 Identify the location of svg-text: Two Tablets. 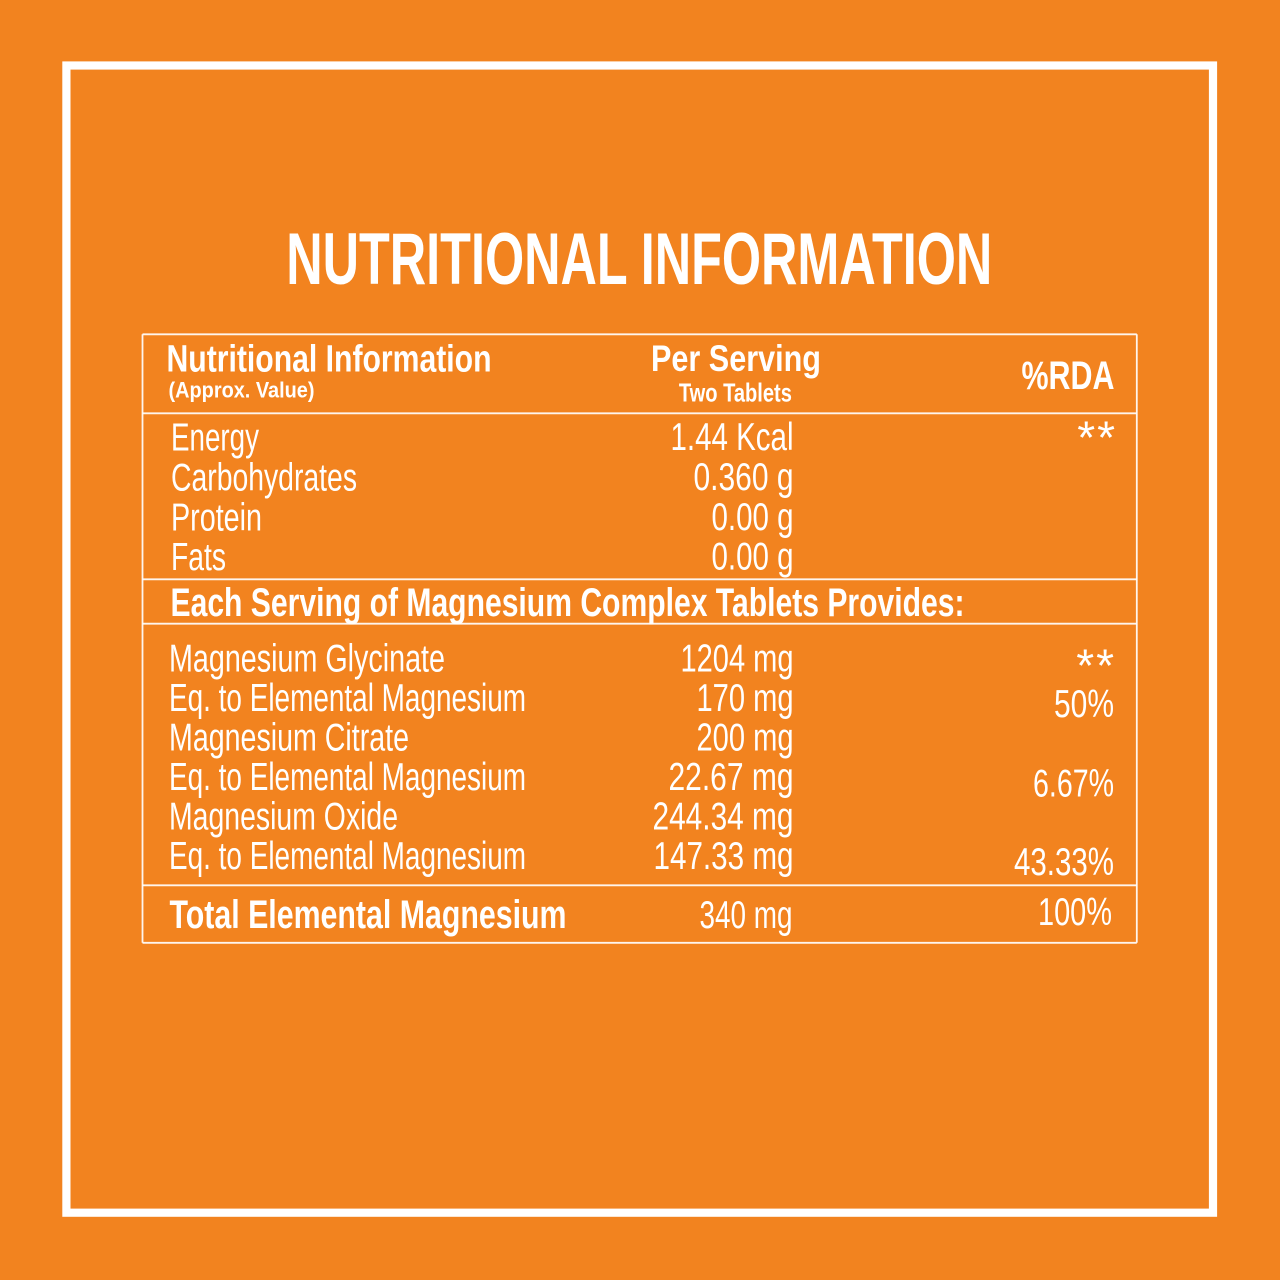
(735, 394).